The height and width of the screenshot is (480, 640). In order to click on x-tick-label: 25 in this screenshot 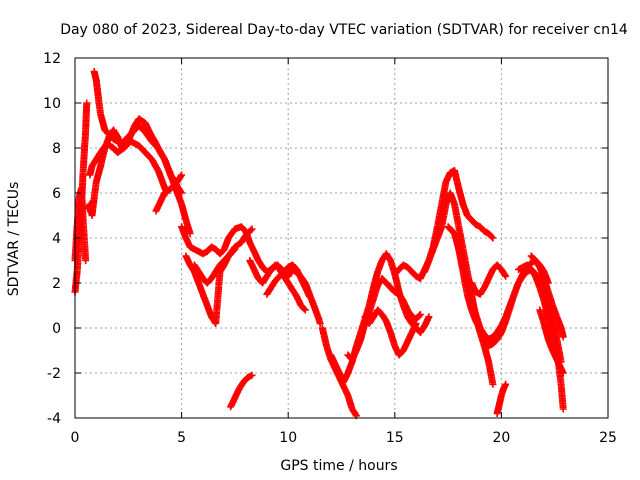, I will do `click(608, 438)`.